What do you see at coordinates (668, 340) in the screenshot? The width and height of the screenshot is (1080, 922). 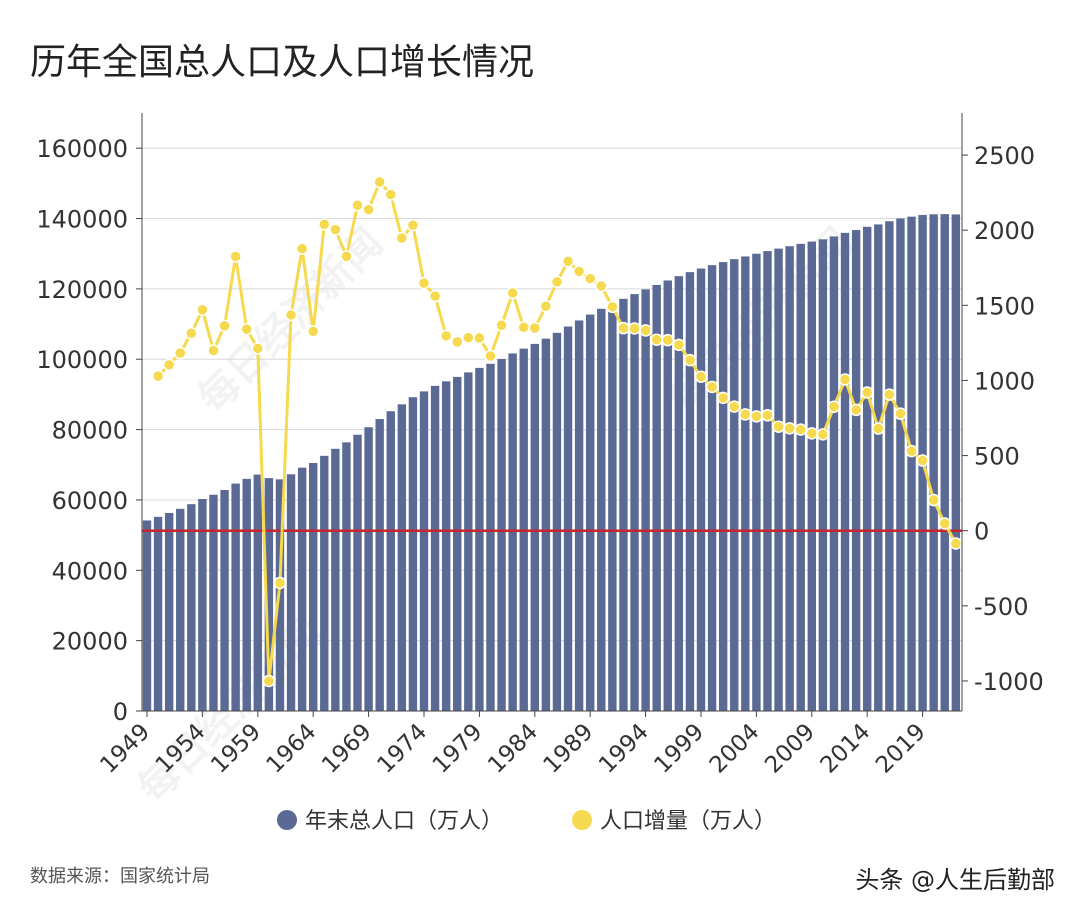 I see `growth-point-1996` at bounding box center [668, 340].